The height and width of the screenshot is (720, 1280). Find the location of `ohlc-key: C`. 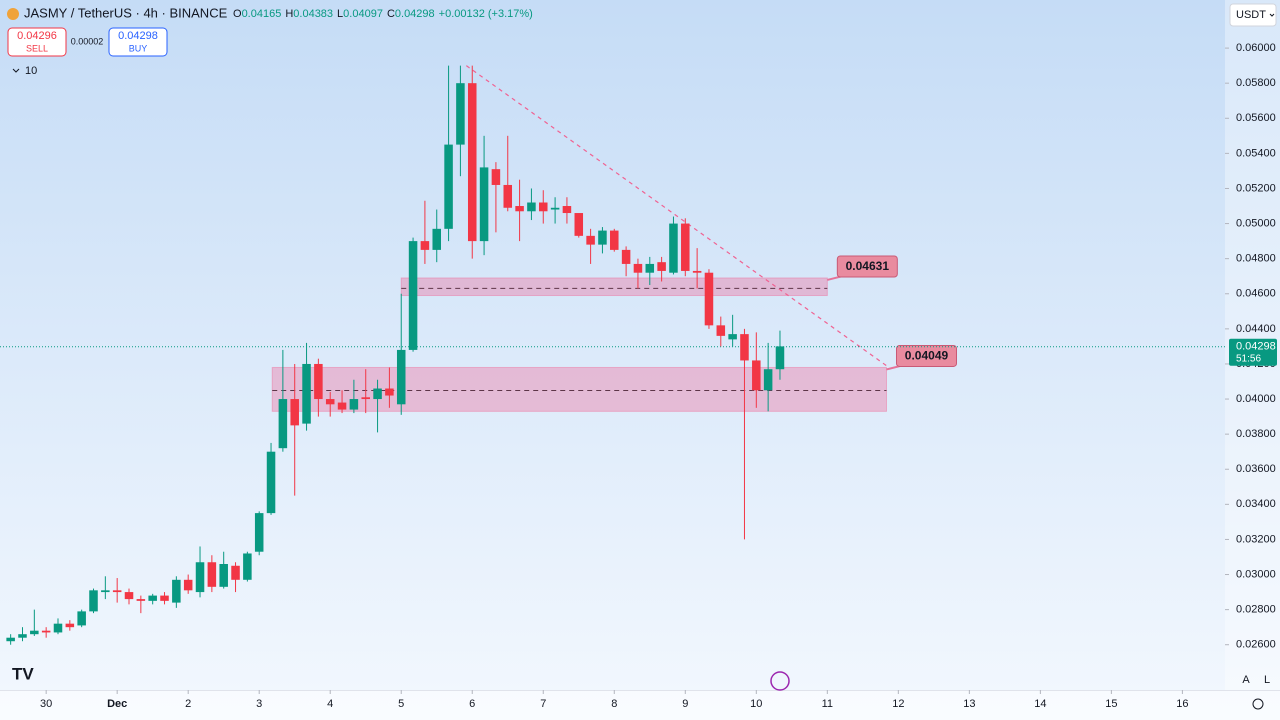

ohlc-key: C is located at coordinates (391, 14).